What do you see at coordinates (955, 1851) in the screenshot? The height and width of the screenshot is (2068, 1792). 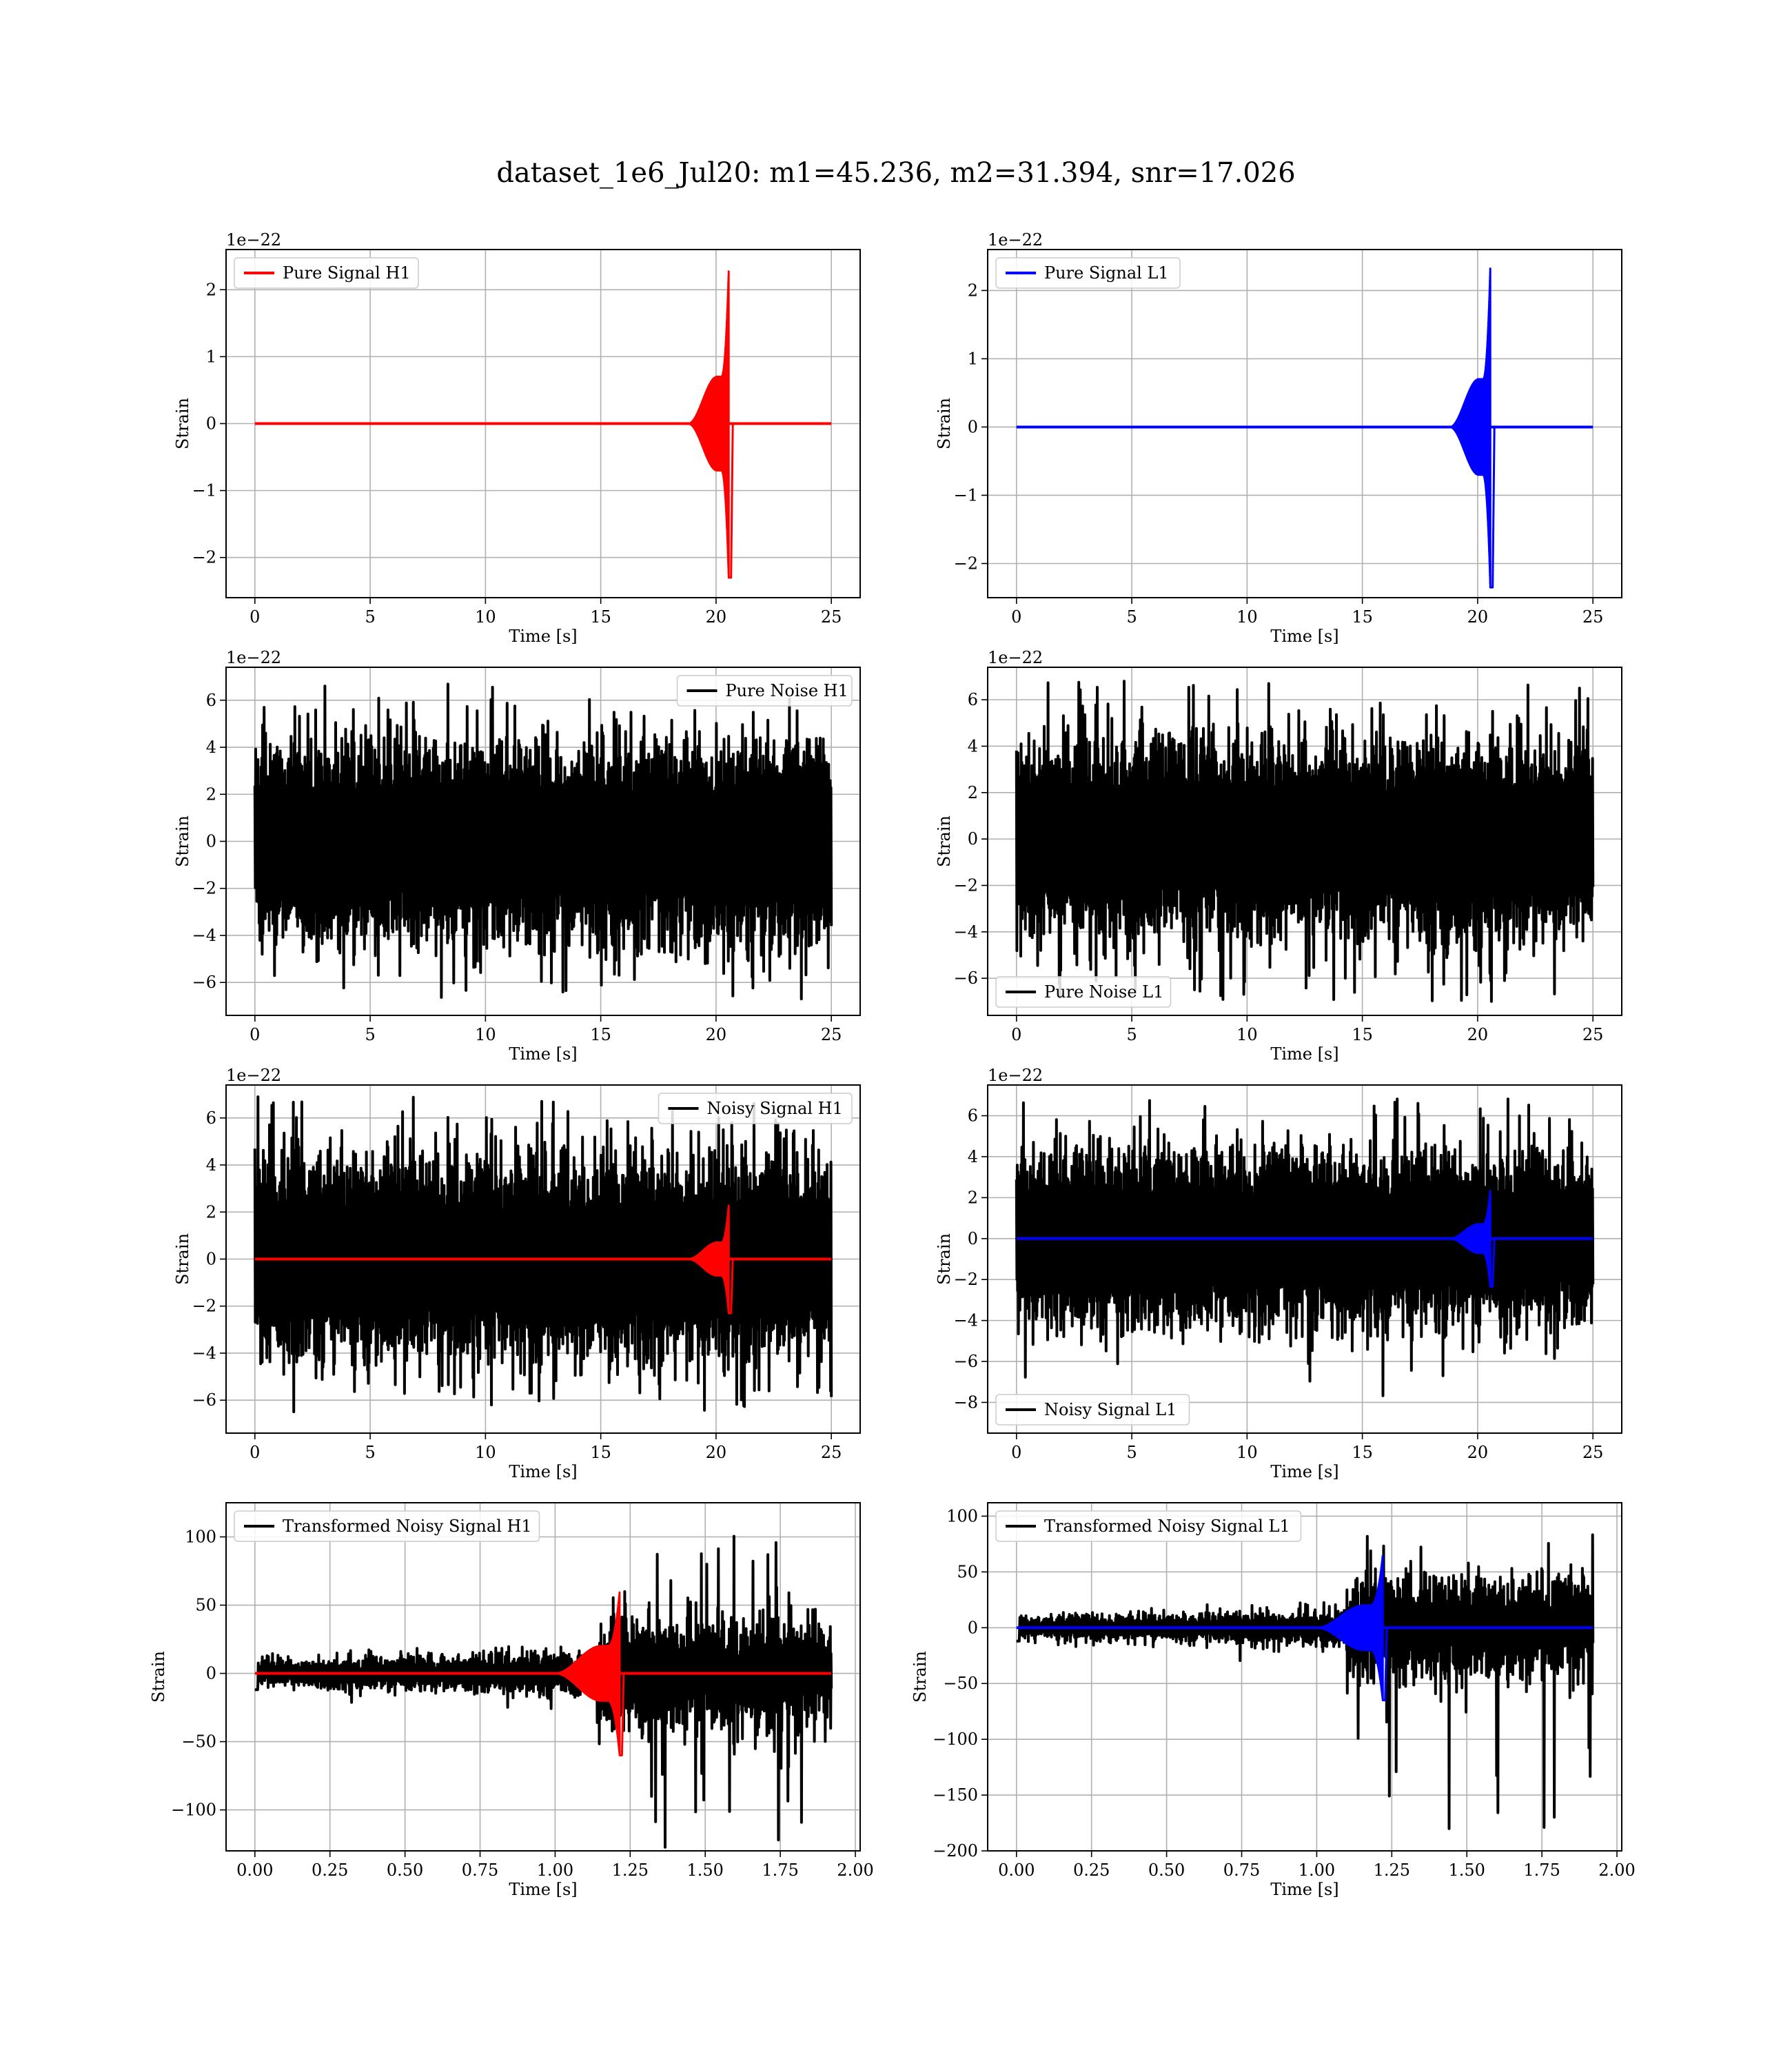 I see `y-tick-label: −200` at bounding box center [955, 1851].